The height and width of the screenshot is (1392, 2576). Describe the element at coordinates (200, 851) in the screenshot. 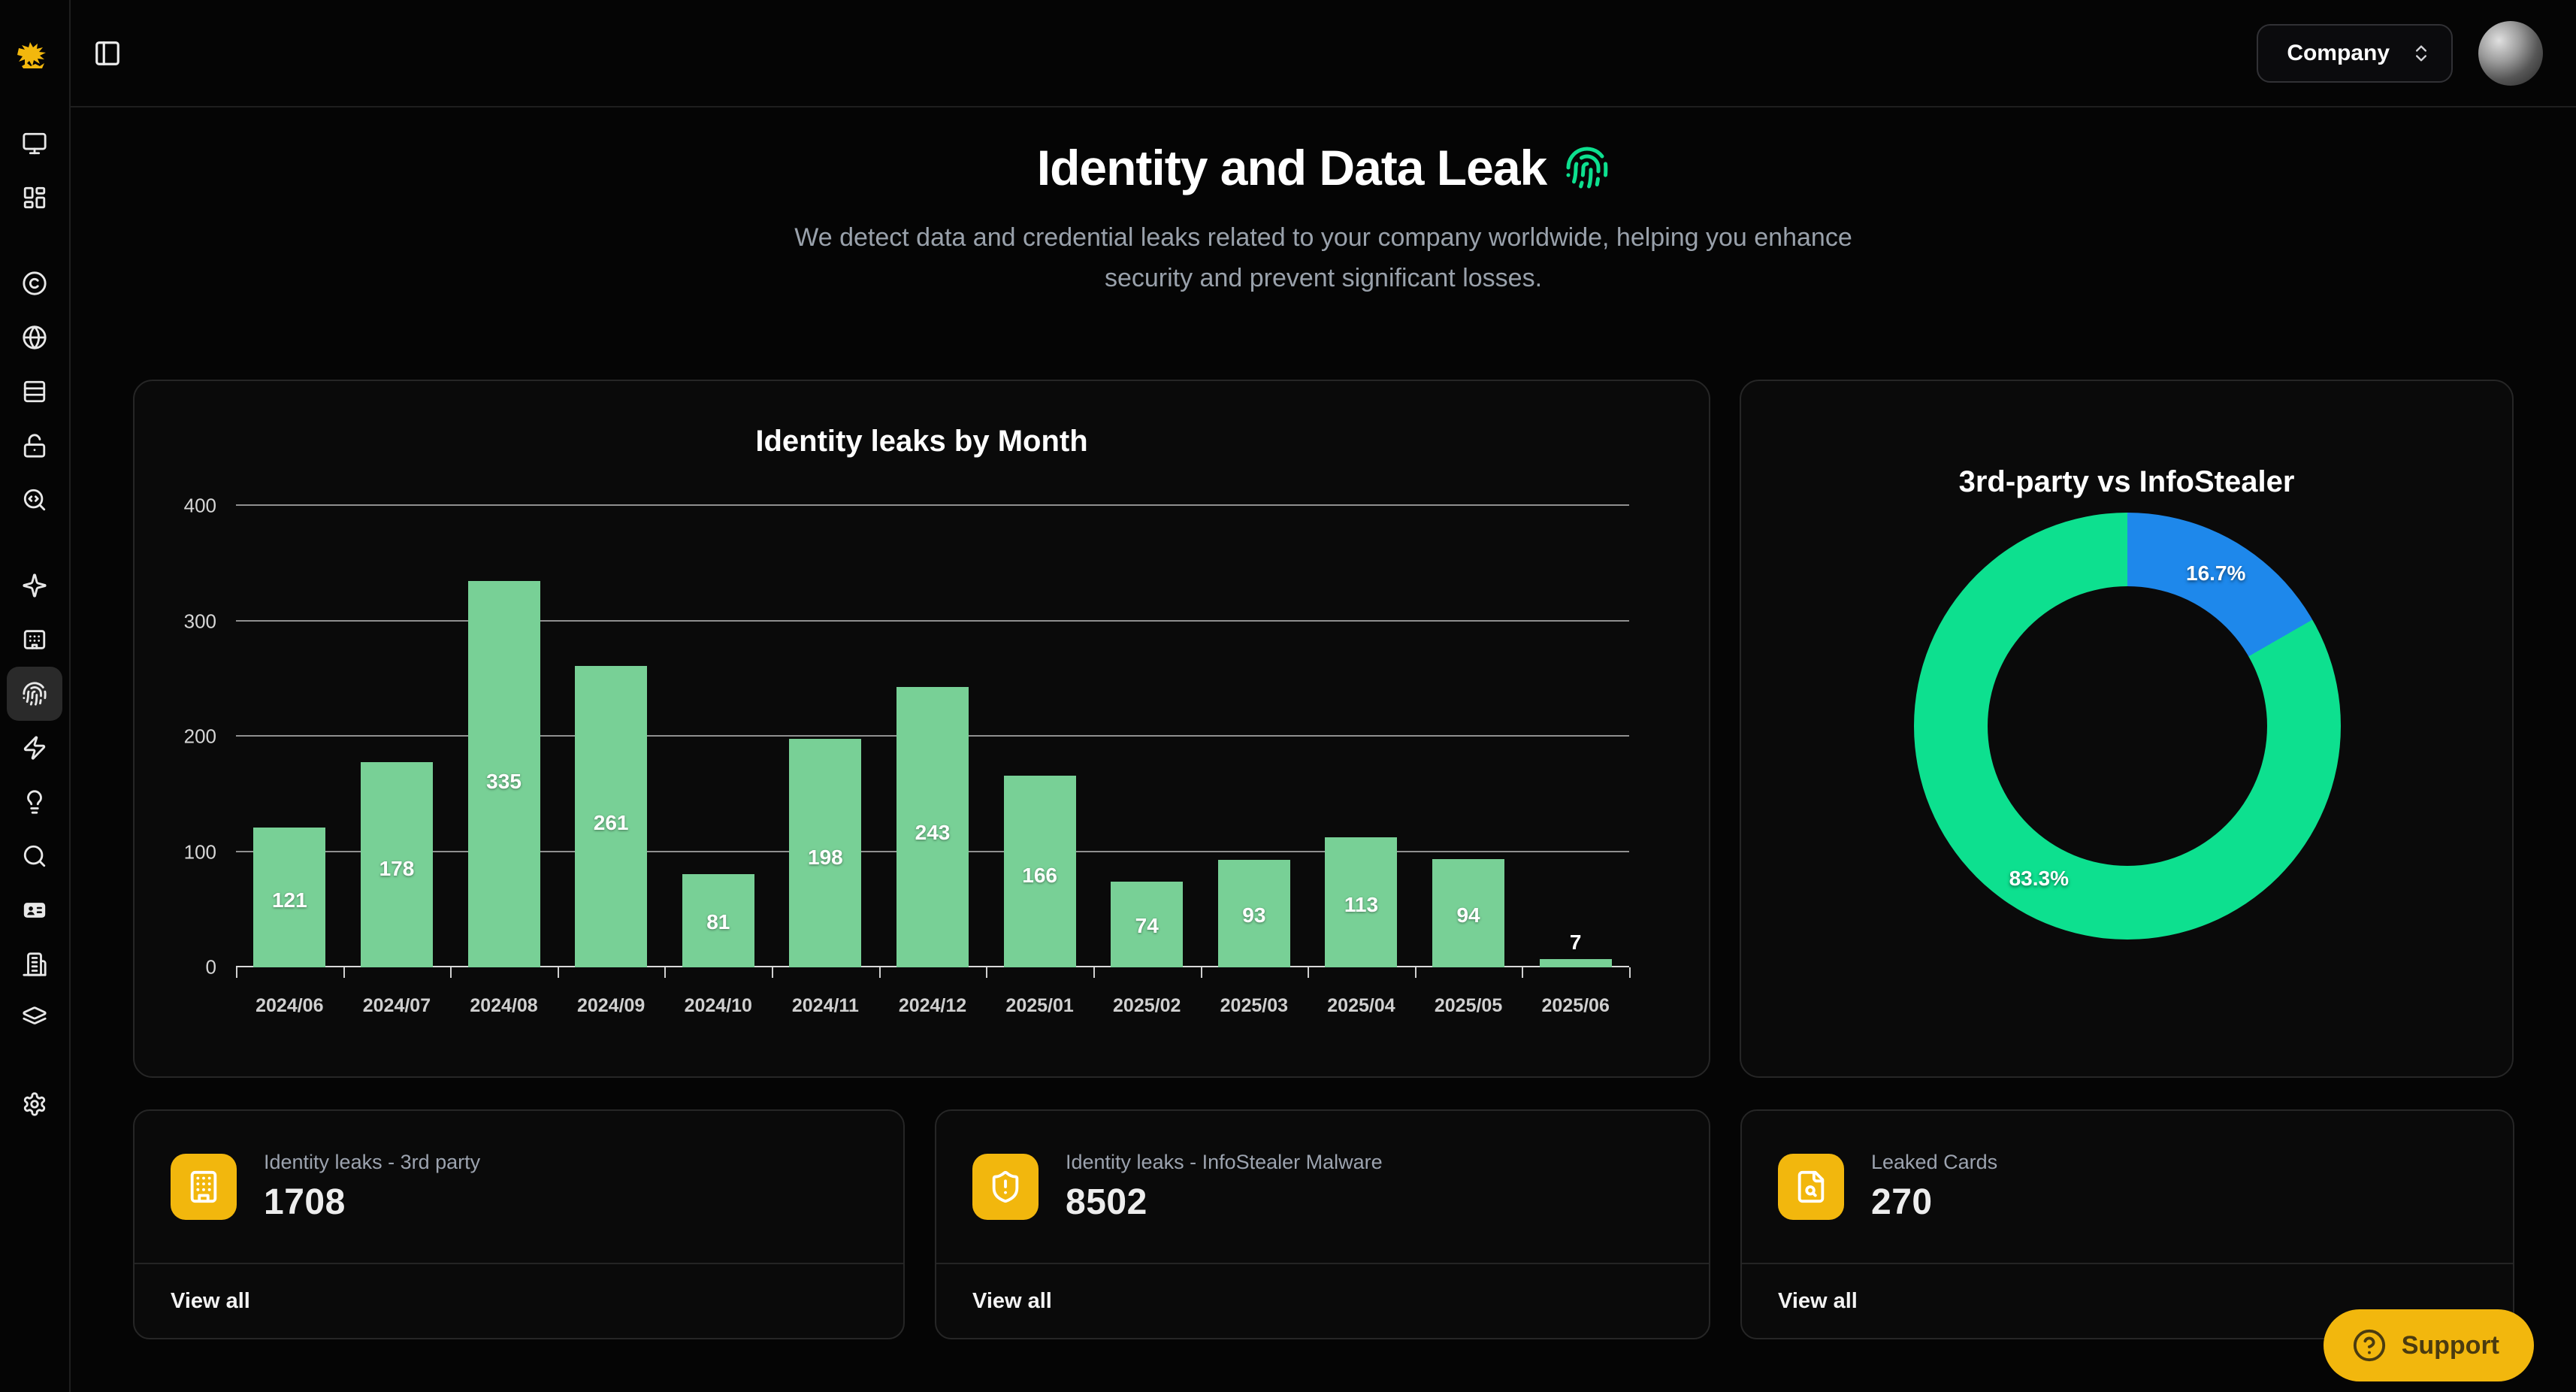

I see `y-axis-tick-label: 100` at that location.